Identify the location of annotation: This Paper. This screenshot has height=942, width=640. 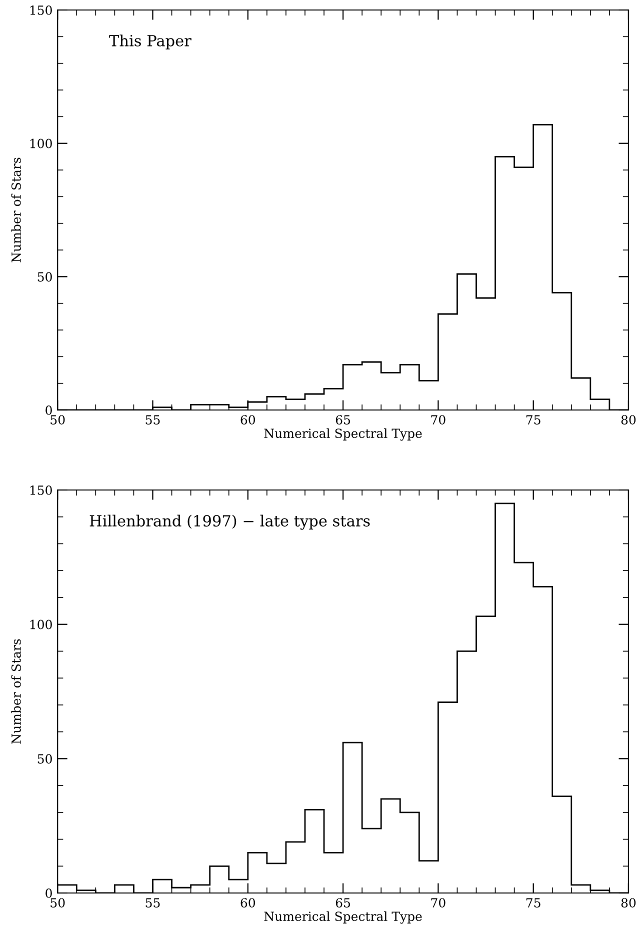
(150, 42).